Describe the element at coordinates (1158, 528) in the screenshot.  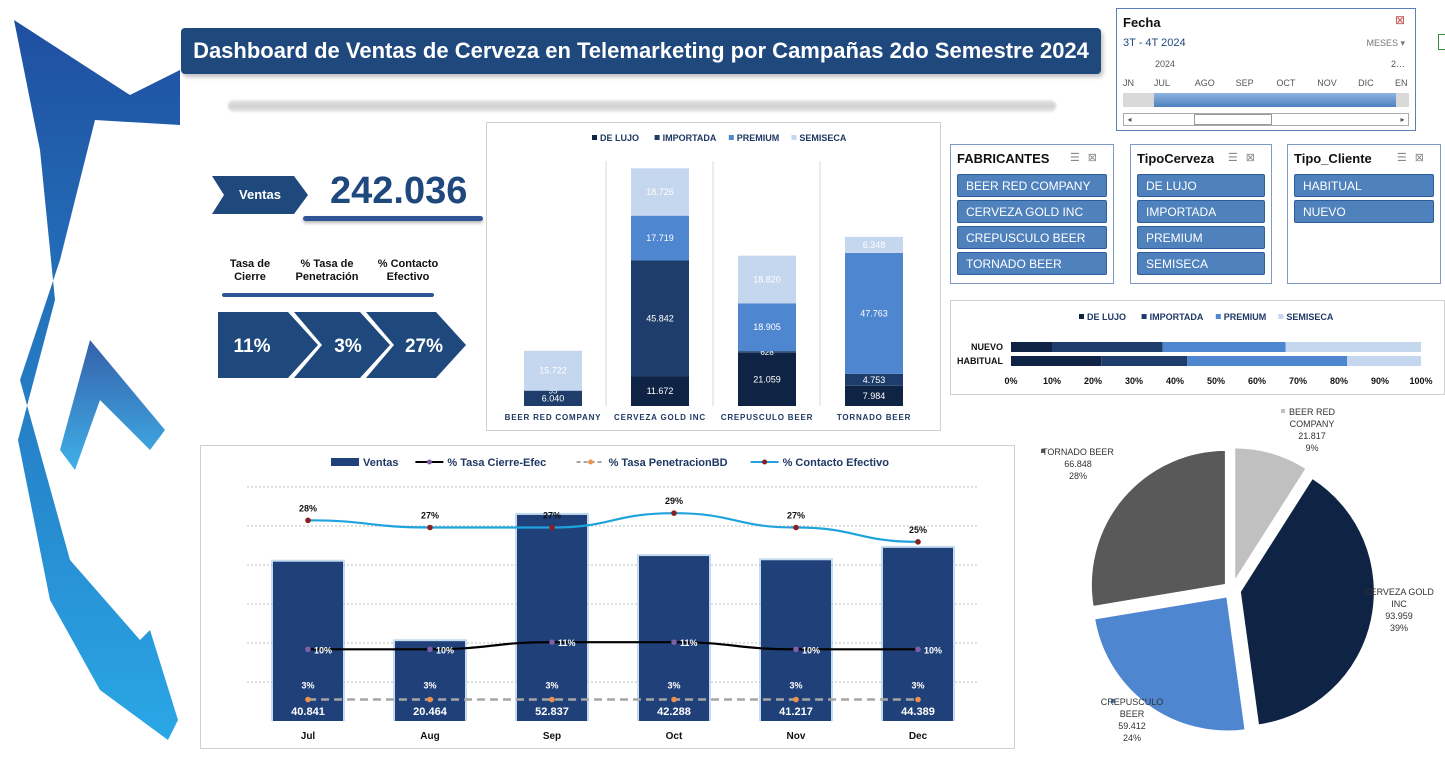
I see `pie-slice` at that location.